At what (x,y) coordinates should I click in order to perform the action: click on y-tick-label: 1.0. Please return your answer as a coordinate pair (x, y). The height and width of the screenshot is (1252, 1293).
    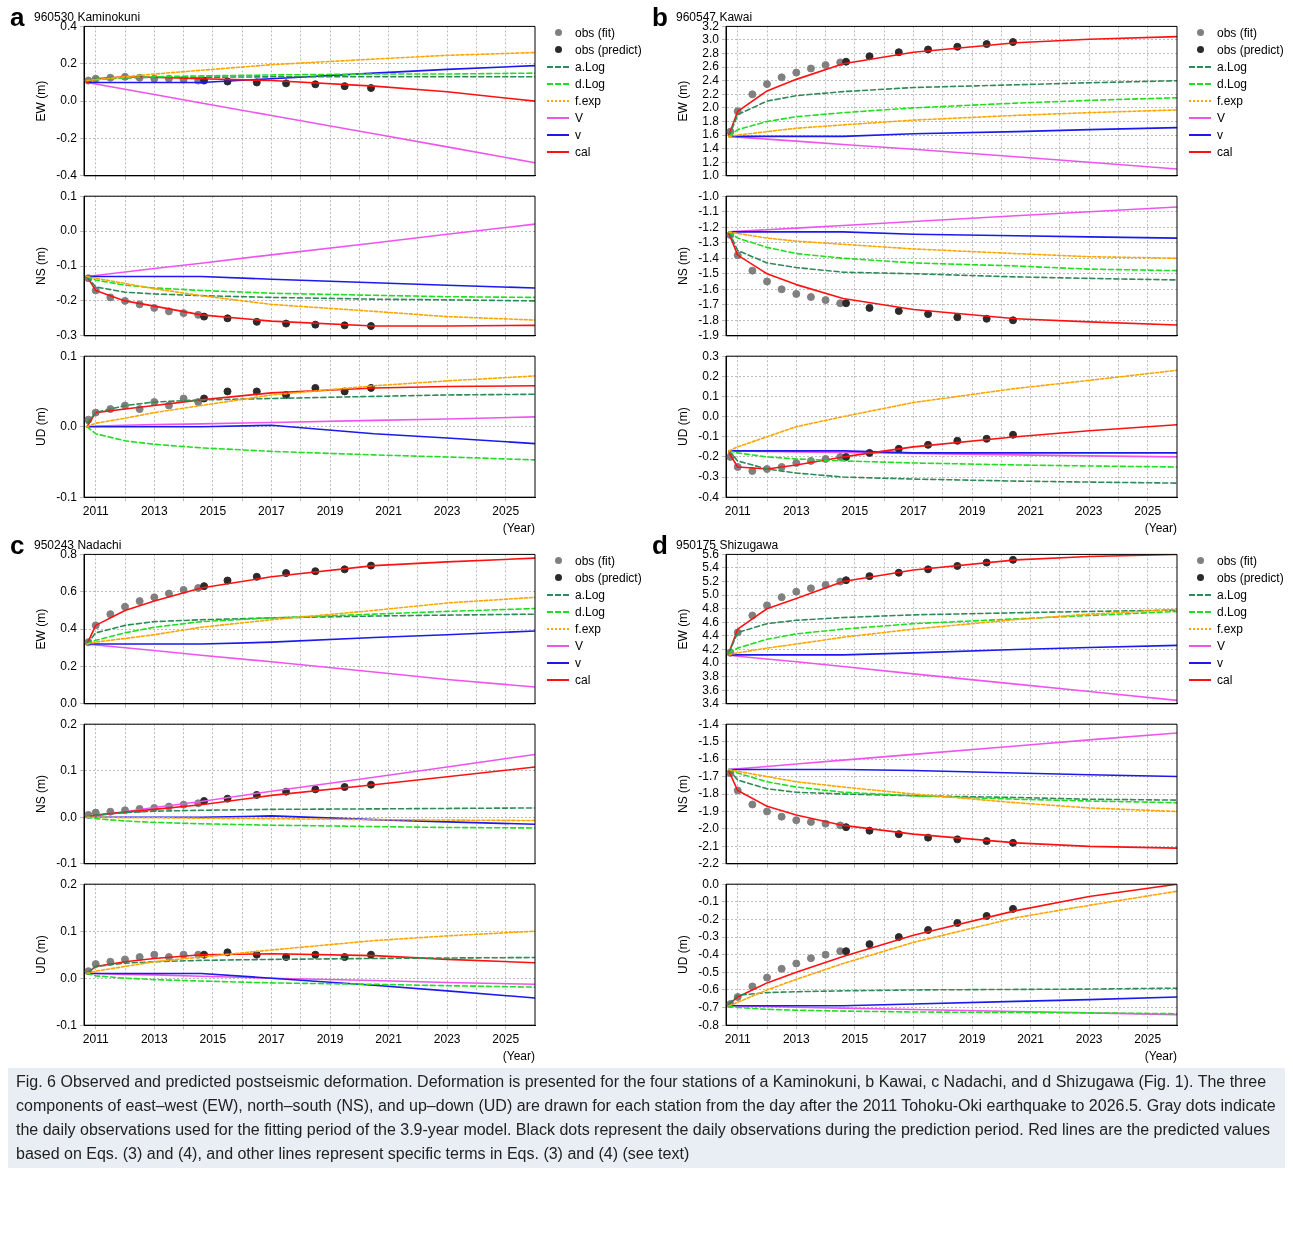
    Looking at the image, I should click on (711, 175).